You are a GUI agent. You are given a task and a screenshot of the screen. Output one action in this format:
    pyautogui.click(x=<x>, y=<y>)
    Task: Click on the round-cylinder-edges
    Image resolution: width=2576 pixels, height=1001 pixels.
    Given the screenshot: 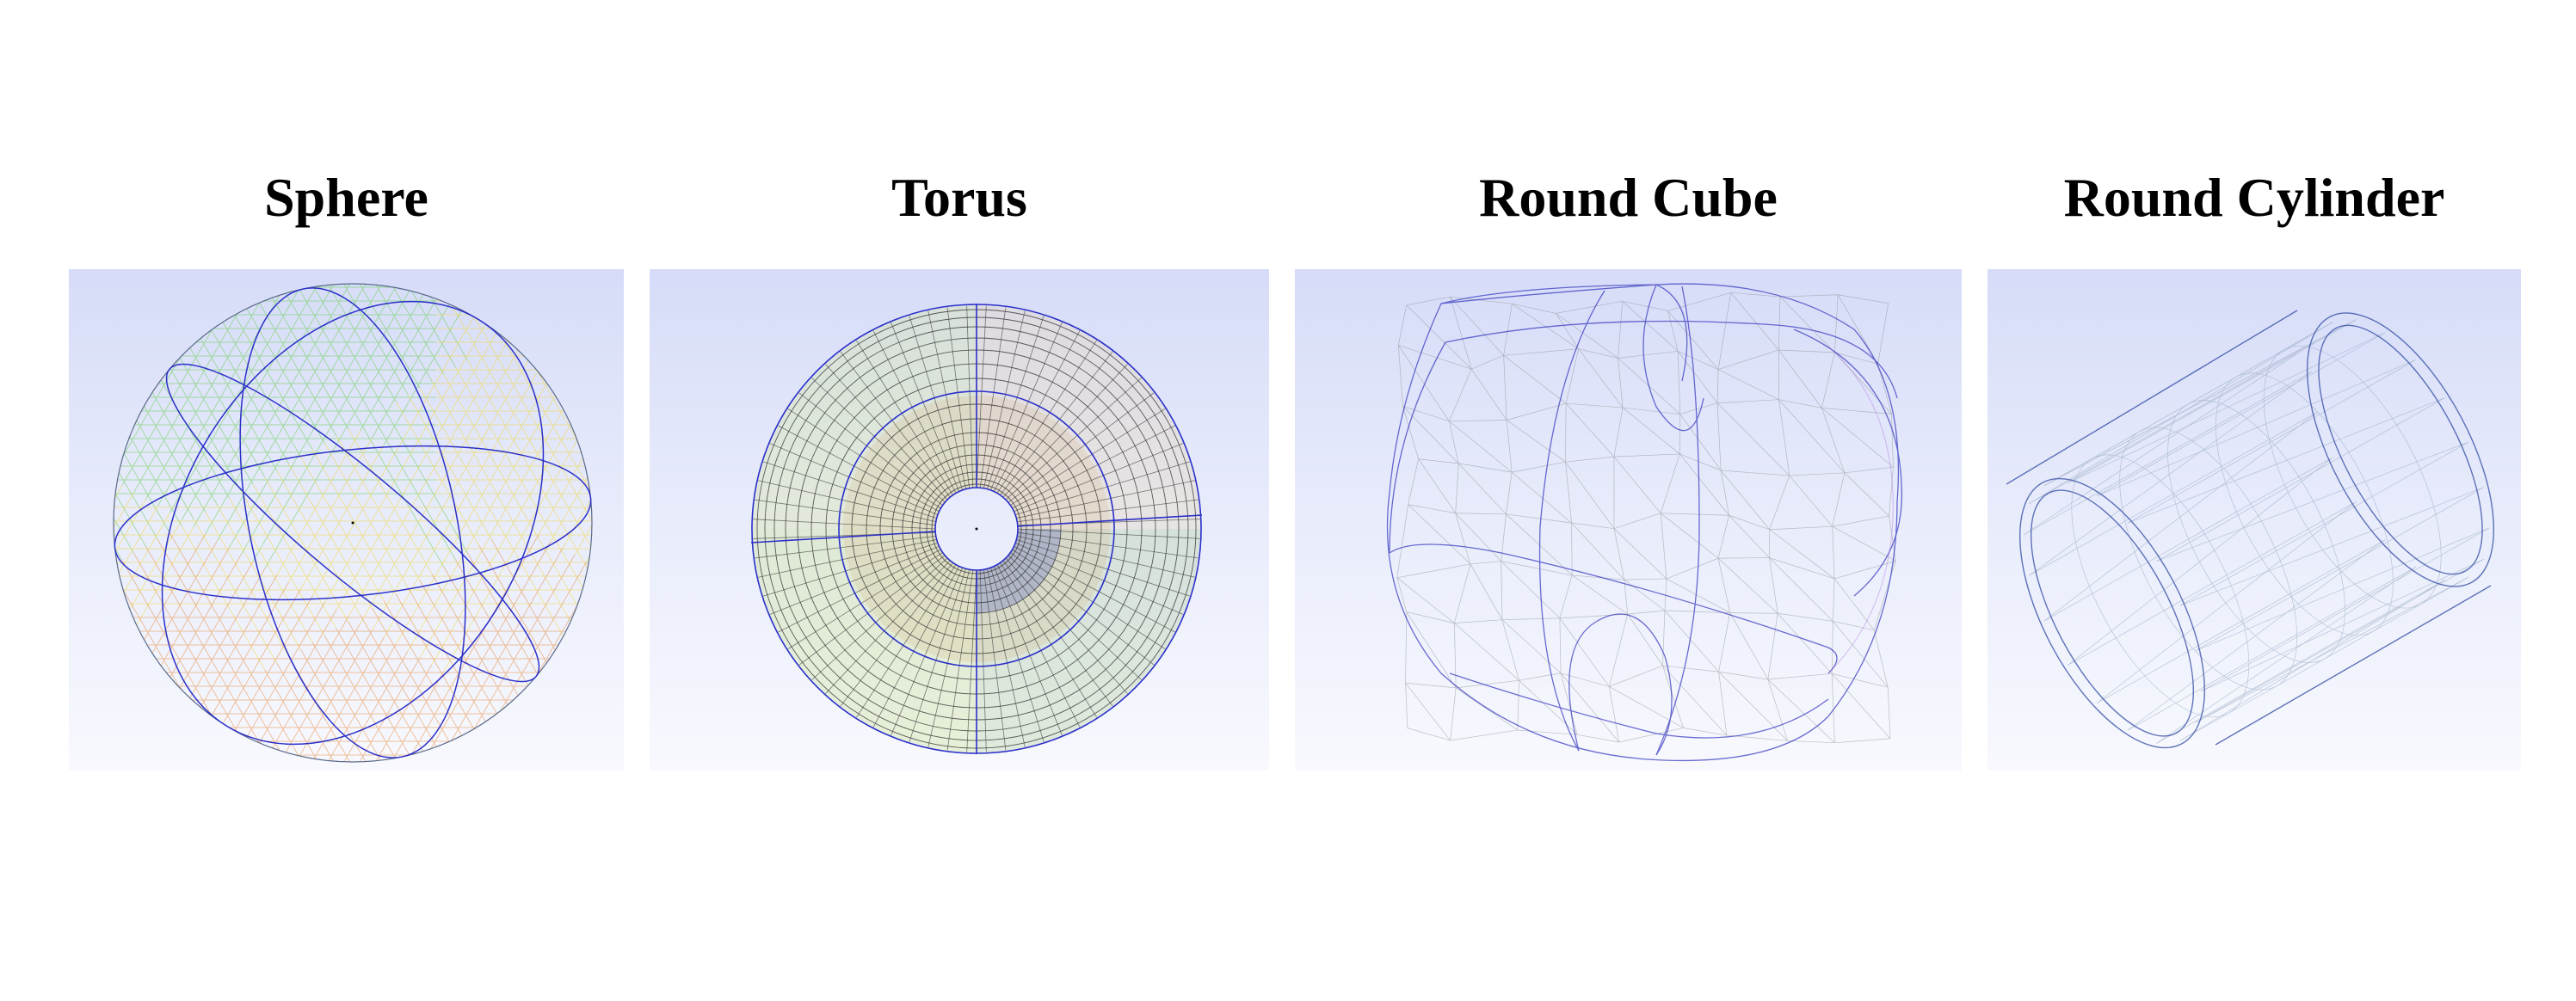 What is the action you would take?
    pyautogui.click(x=2250, y=529)
    